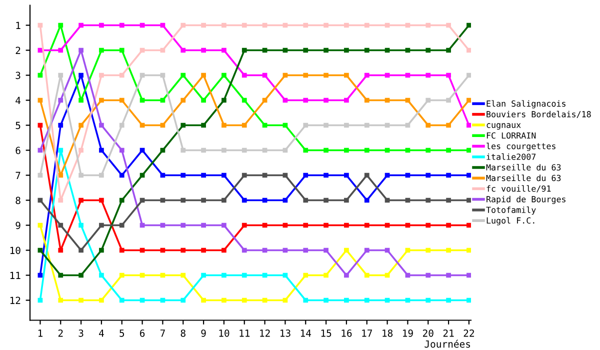 This screenshot has height=350, width=600. Describe the element at coordinates (306, 333) in the screenshot. I see `x-tick-label: 14` at that location.